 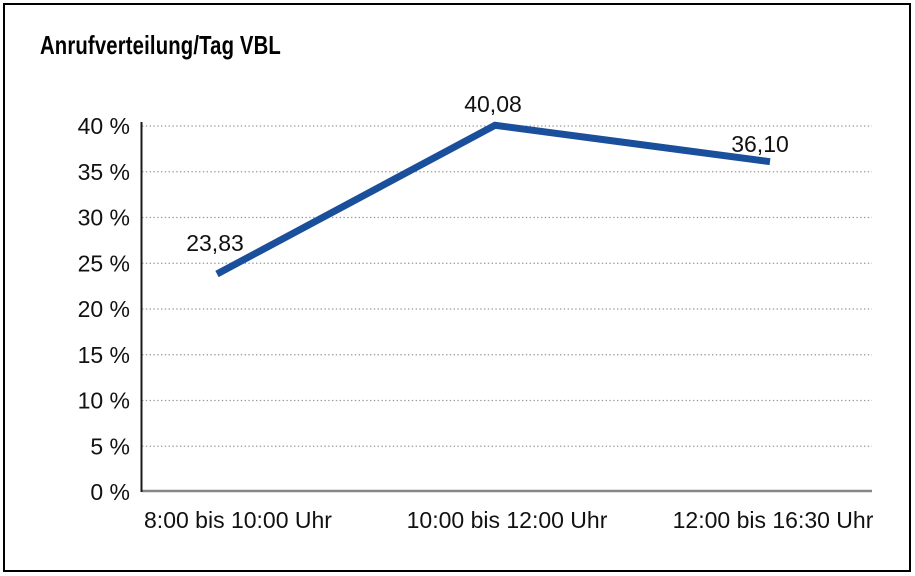 What do you see at coordinates (110, 446) in the screenshot?
I see `y-axis-tick-label: 5 %` at bounding box center [110, 446].